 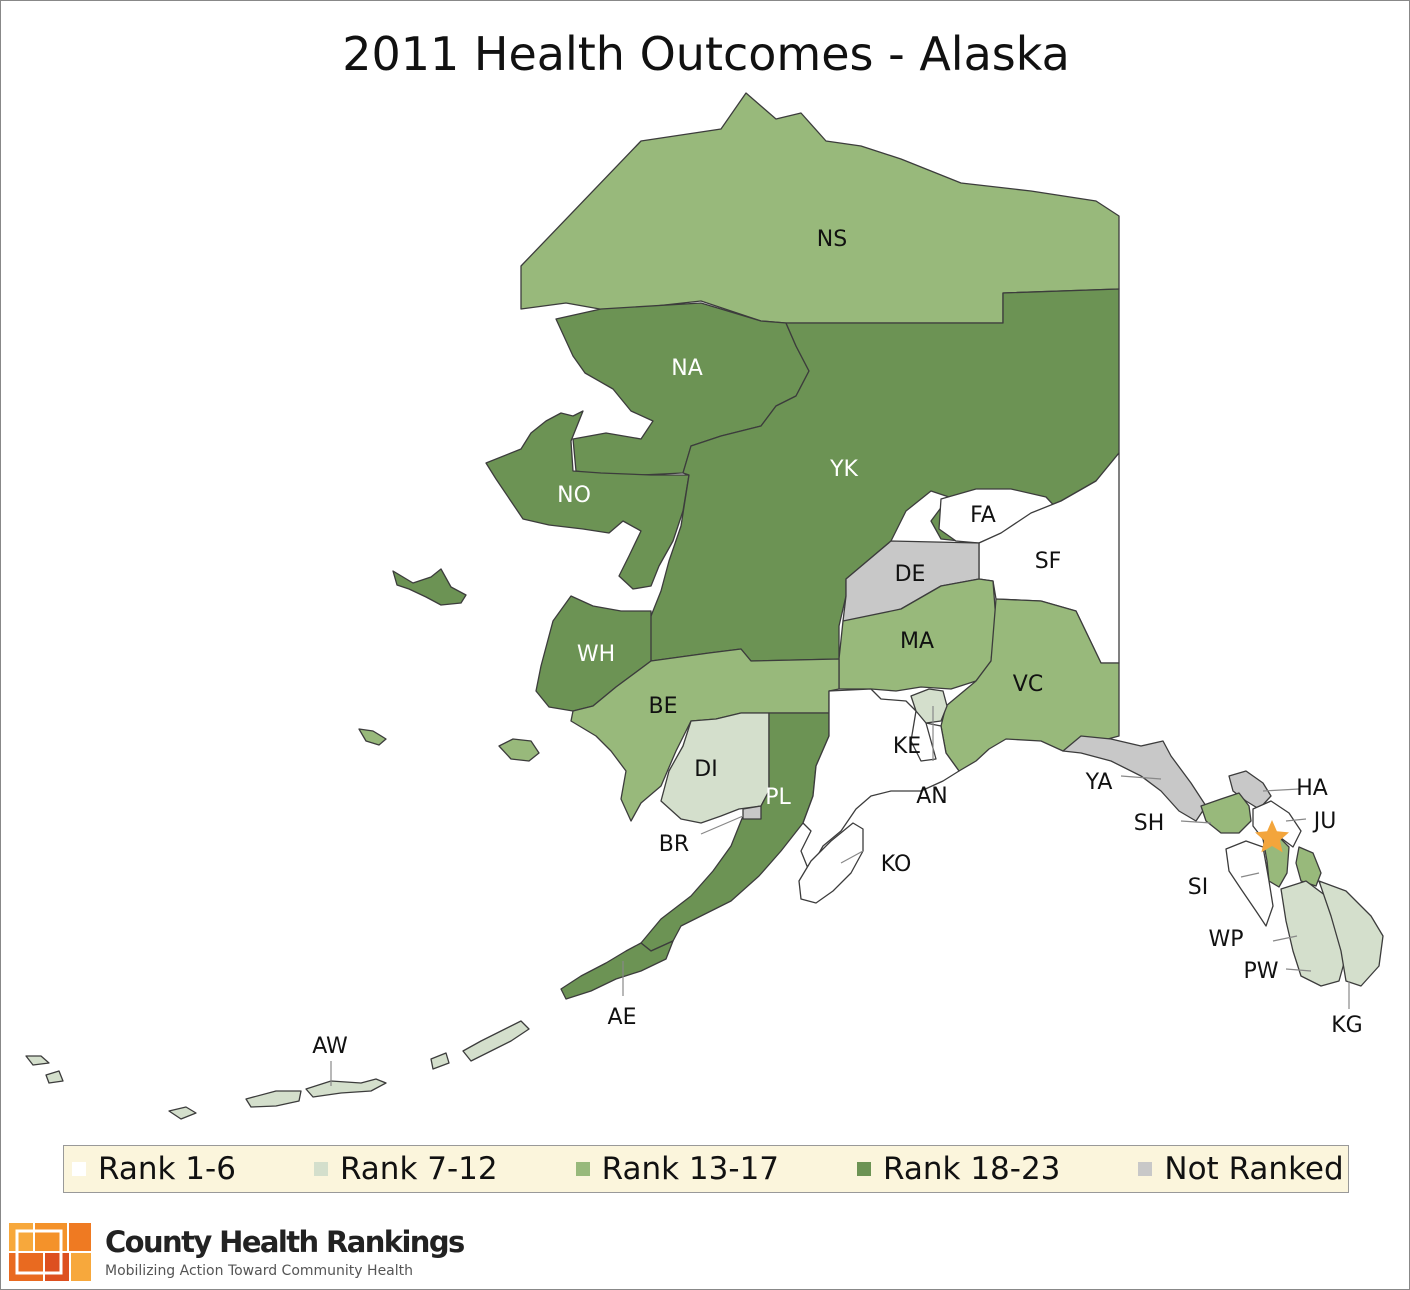 What do you see at coordinates (1260, 971) in the screenshot?
I see `label-pw: PW` at bounding box center [1260, 971].